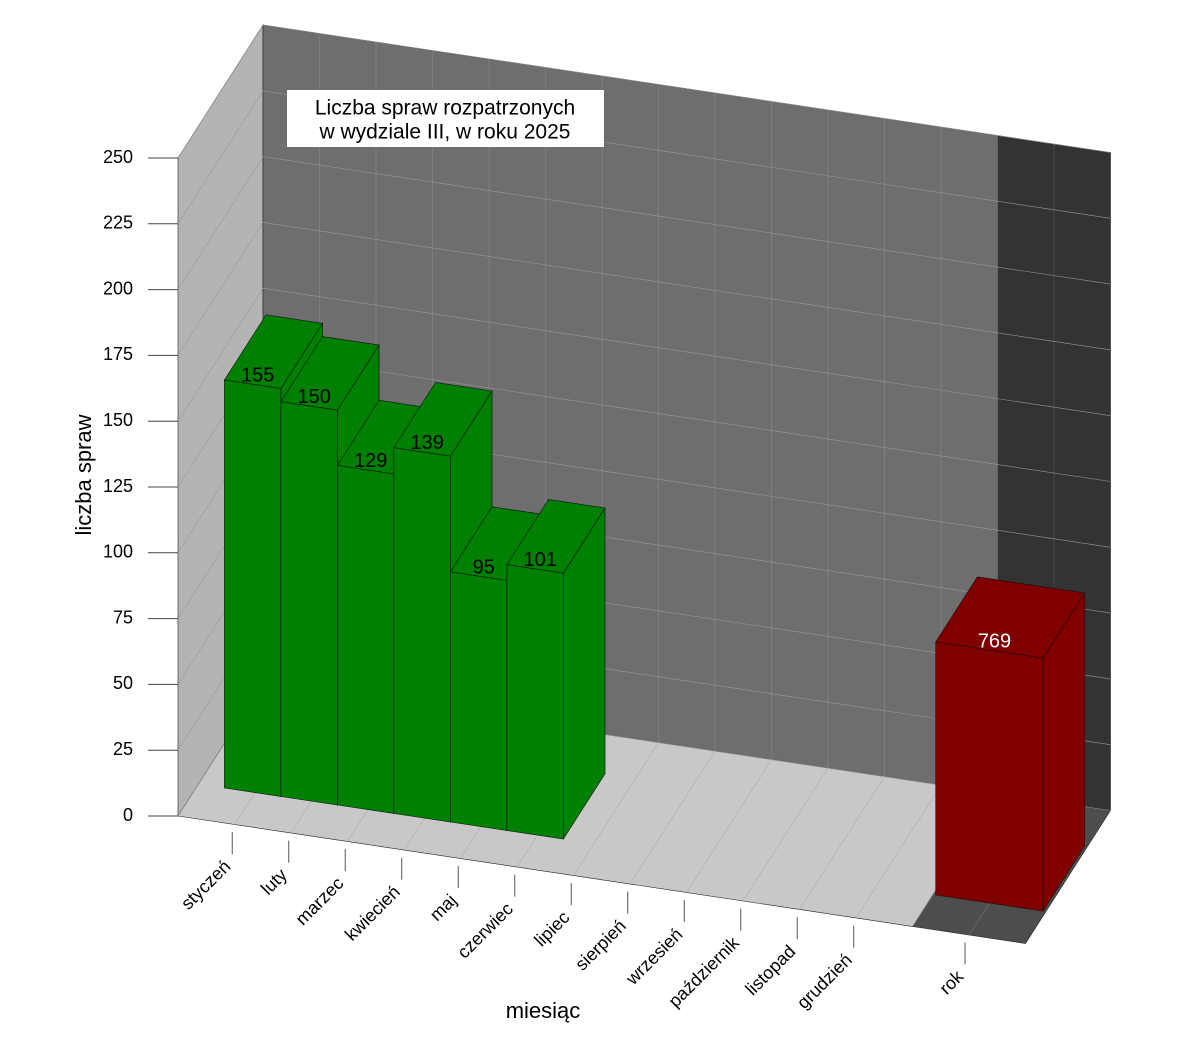 This screenshot has width=1182, height=1063. I want to click on y-tick-label: 250, so click(118, 157).